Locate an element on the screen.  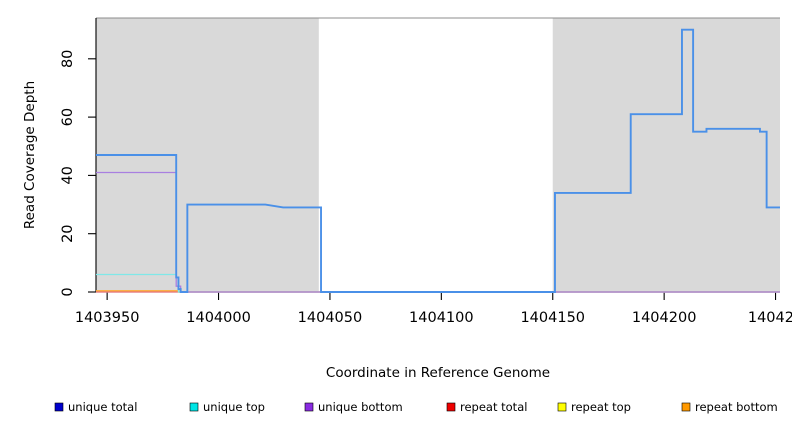
legend-item-unique-total: unique total is located at coordinates (95, 407).